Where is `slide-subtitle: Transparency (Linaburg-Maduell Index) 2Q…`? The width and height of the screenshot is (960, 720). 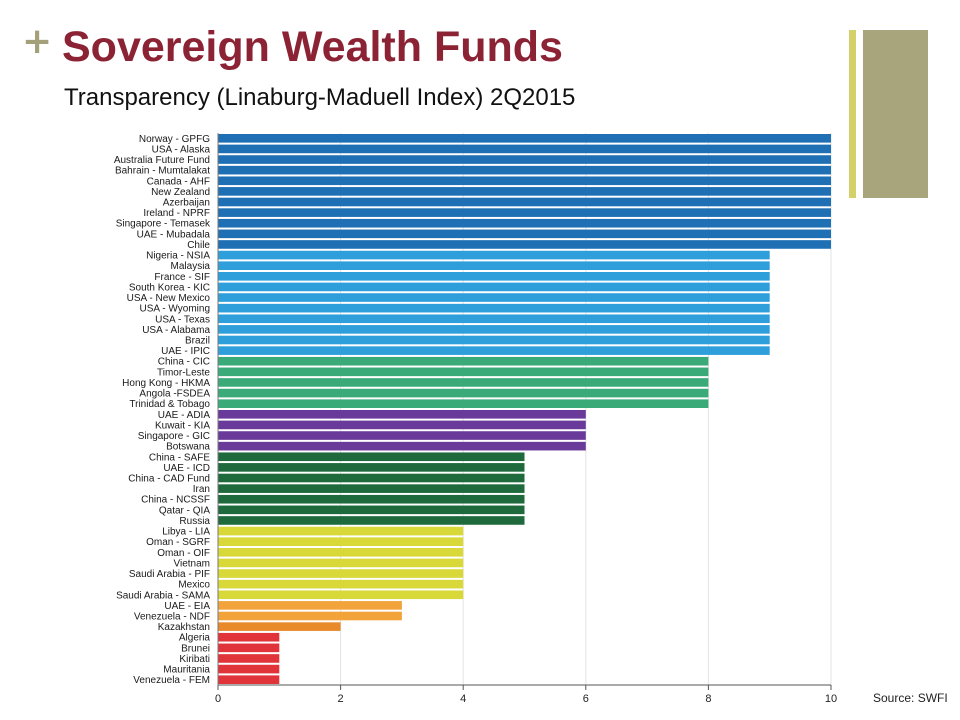
slide-subtitle: Transparency (Linaburg-Maduell Index) 2Q… is located at coordinates (320, 97).